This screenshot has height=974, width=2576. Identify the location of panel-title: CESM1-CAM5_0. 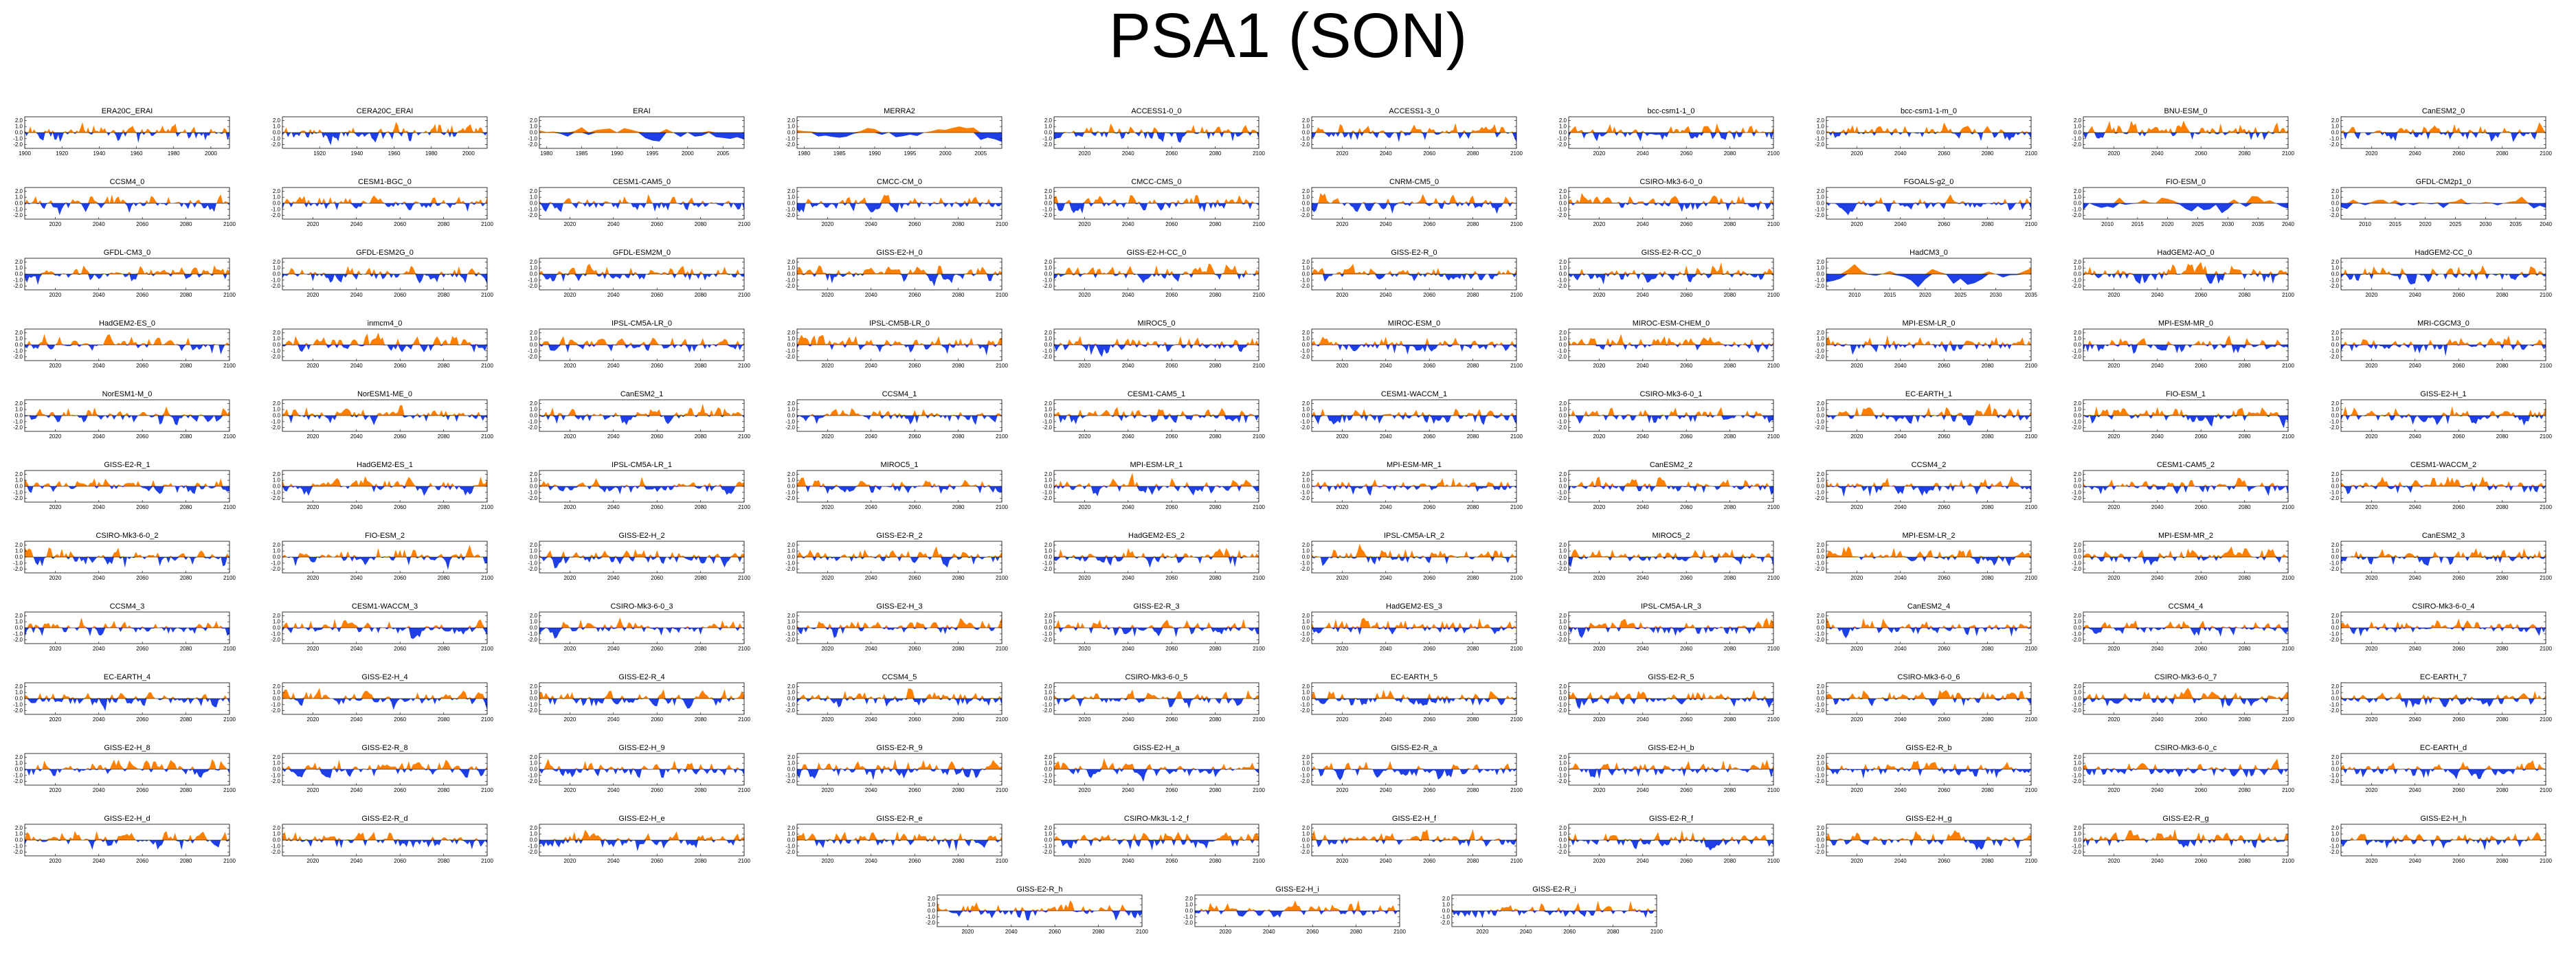
(642, 182).